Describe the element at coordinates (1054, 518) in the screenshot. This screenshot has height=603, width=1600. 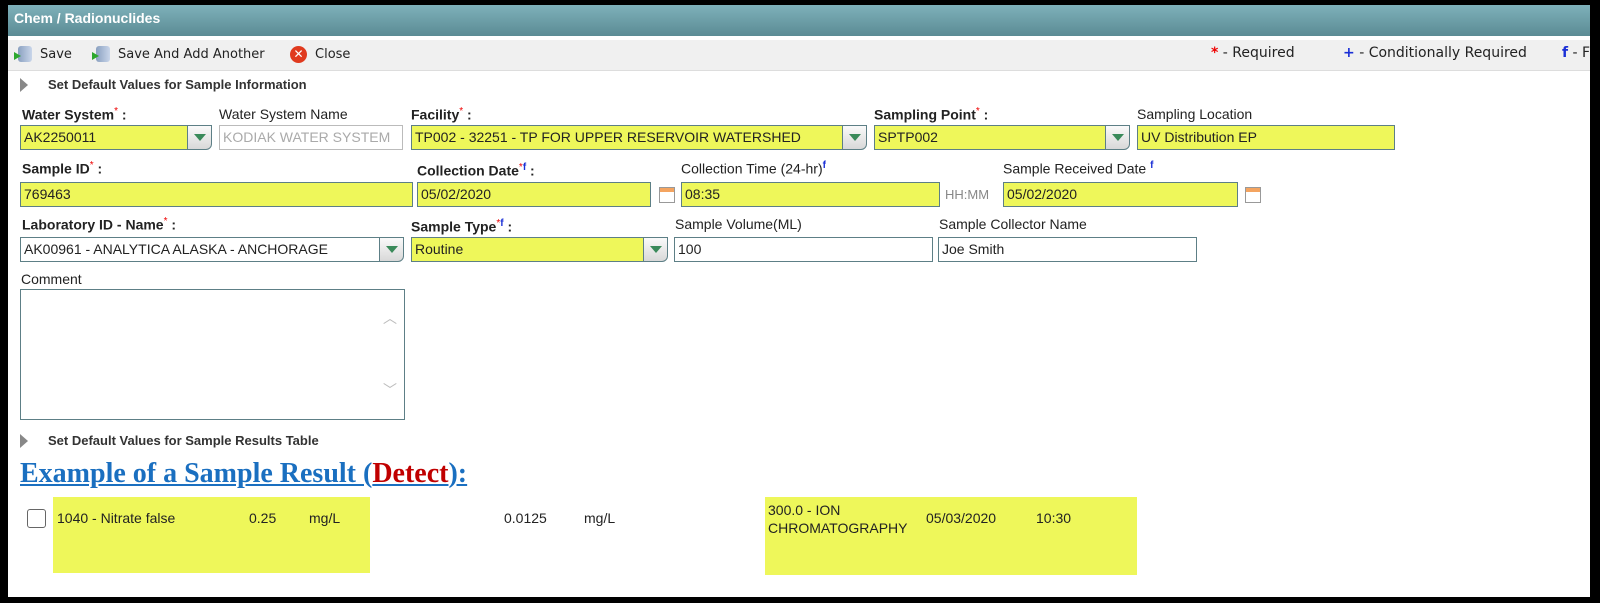
I see `analysis-time-cell: 10:30` at that location.